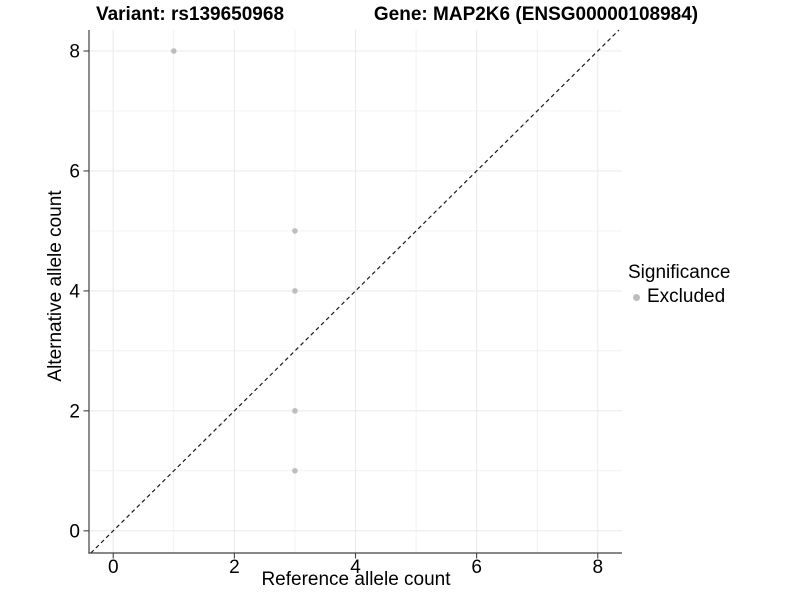 The width and height of the screenshot is (800, 600). Describe the element at coordinates (55, 286) in the screenshot. I see `y-axis-title: Alternative allele count` at that location.